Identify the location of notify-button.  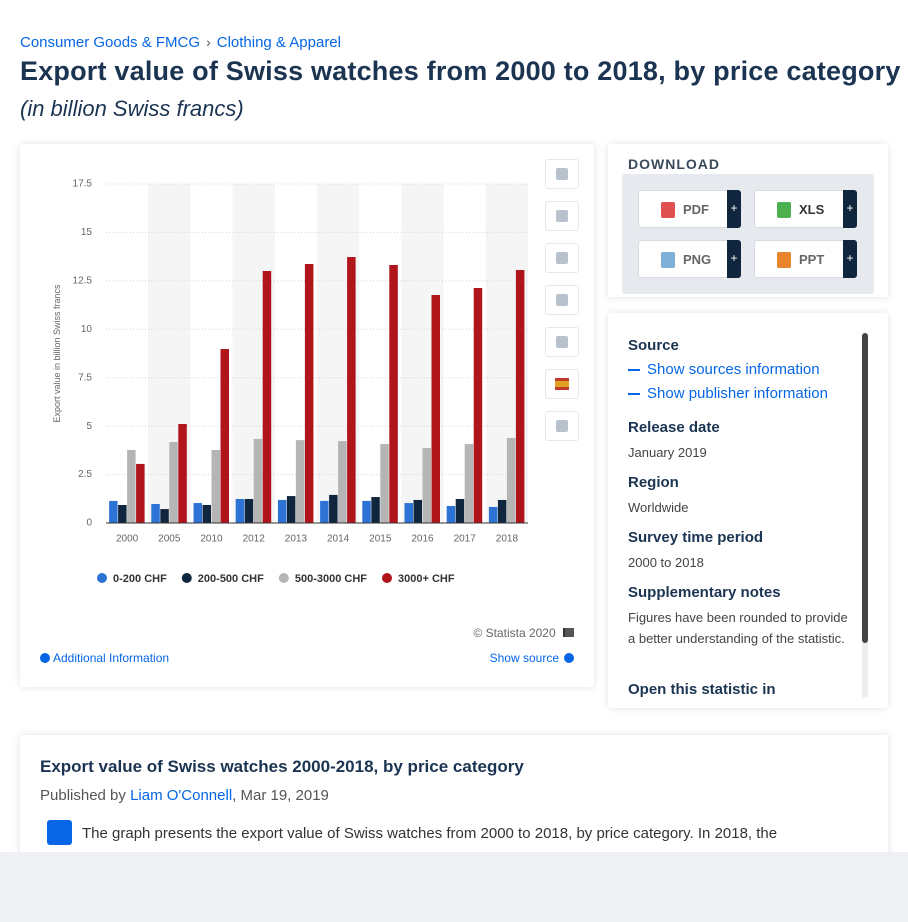
(562, 216).